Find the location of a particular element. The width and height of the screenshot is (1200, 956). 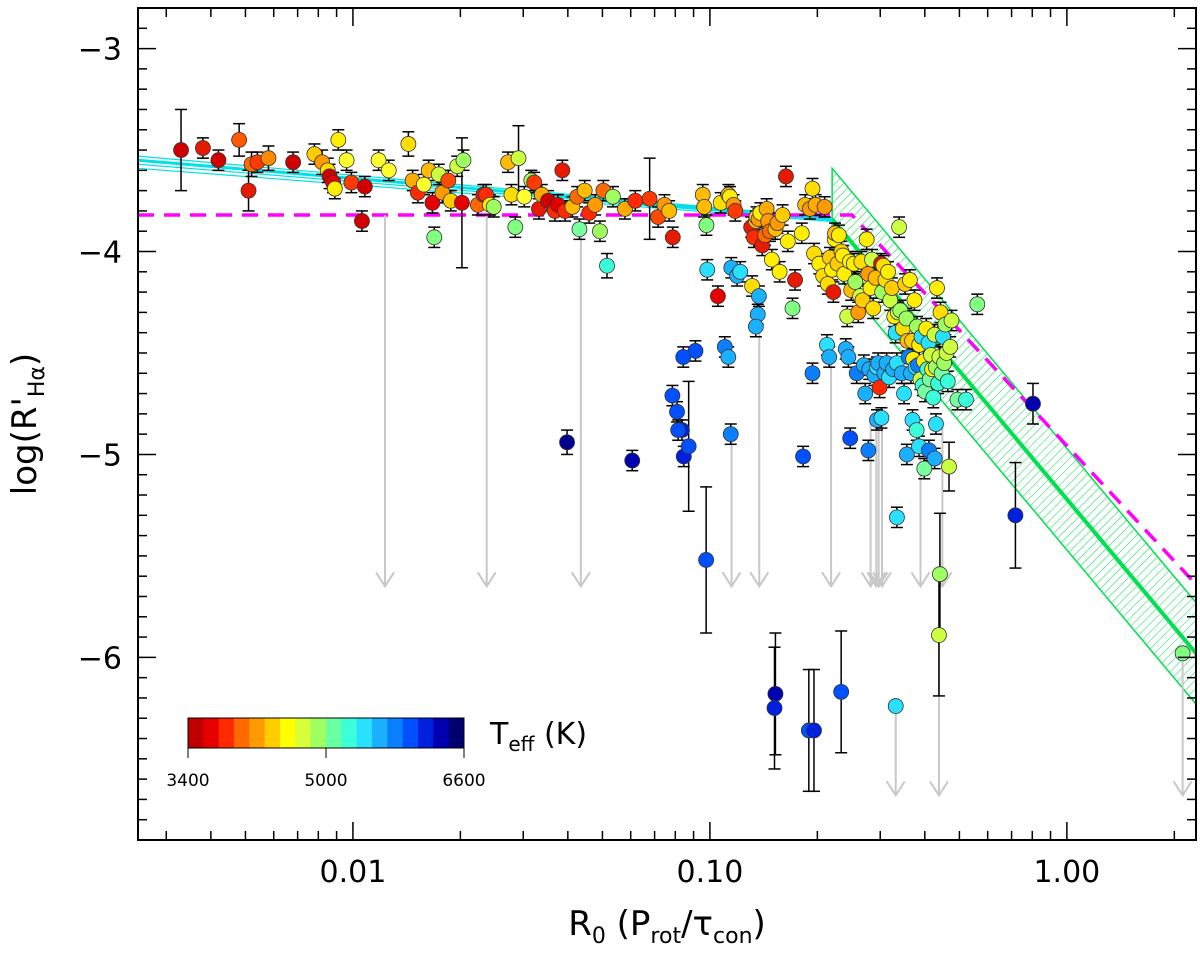

colorbar-title-main: T is located at coordinates (499, 734).